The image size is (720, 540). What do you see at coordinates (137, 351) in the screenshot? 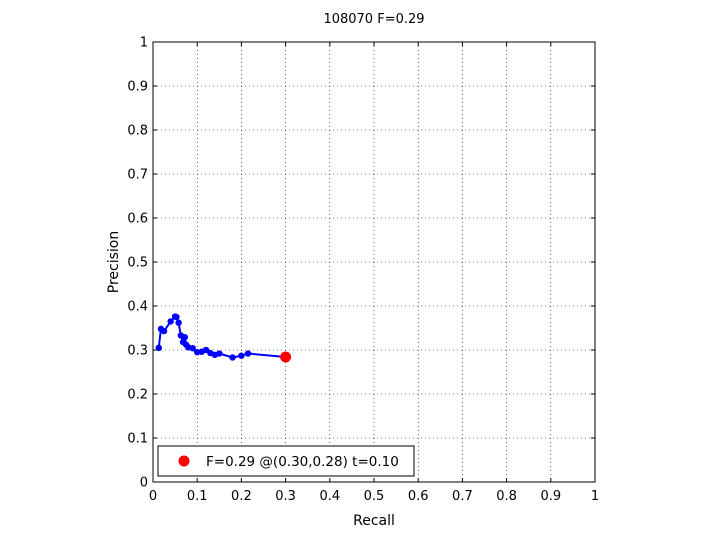
I see `y-tick-label: 0.3` at bounding box center [137, 351].